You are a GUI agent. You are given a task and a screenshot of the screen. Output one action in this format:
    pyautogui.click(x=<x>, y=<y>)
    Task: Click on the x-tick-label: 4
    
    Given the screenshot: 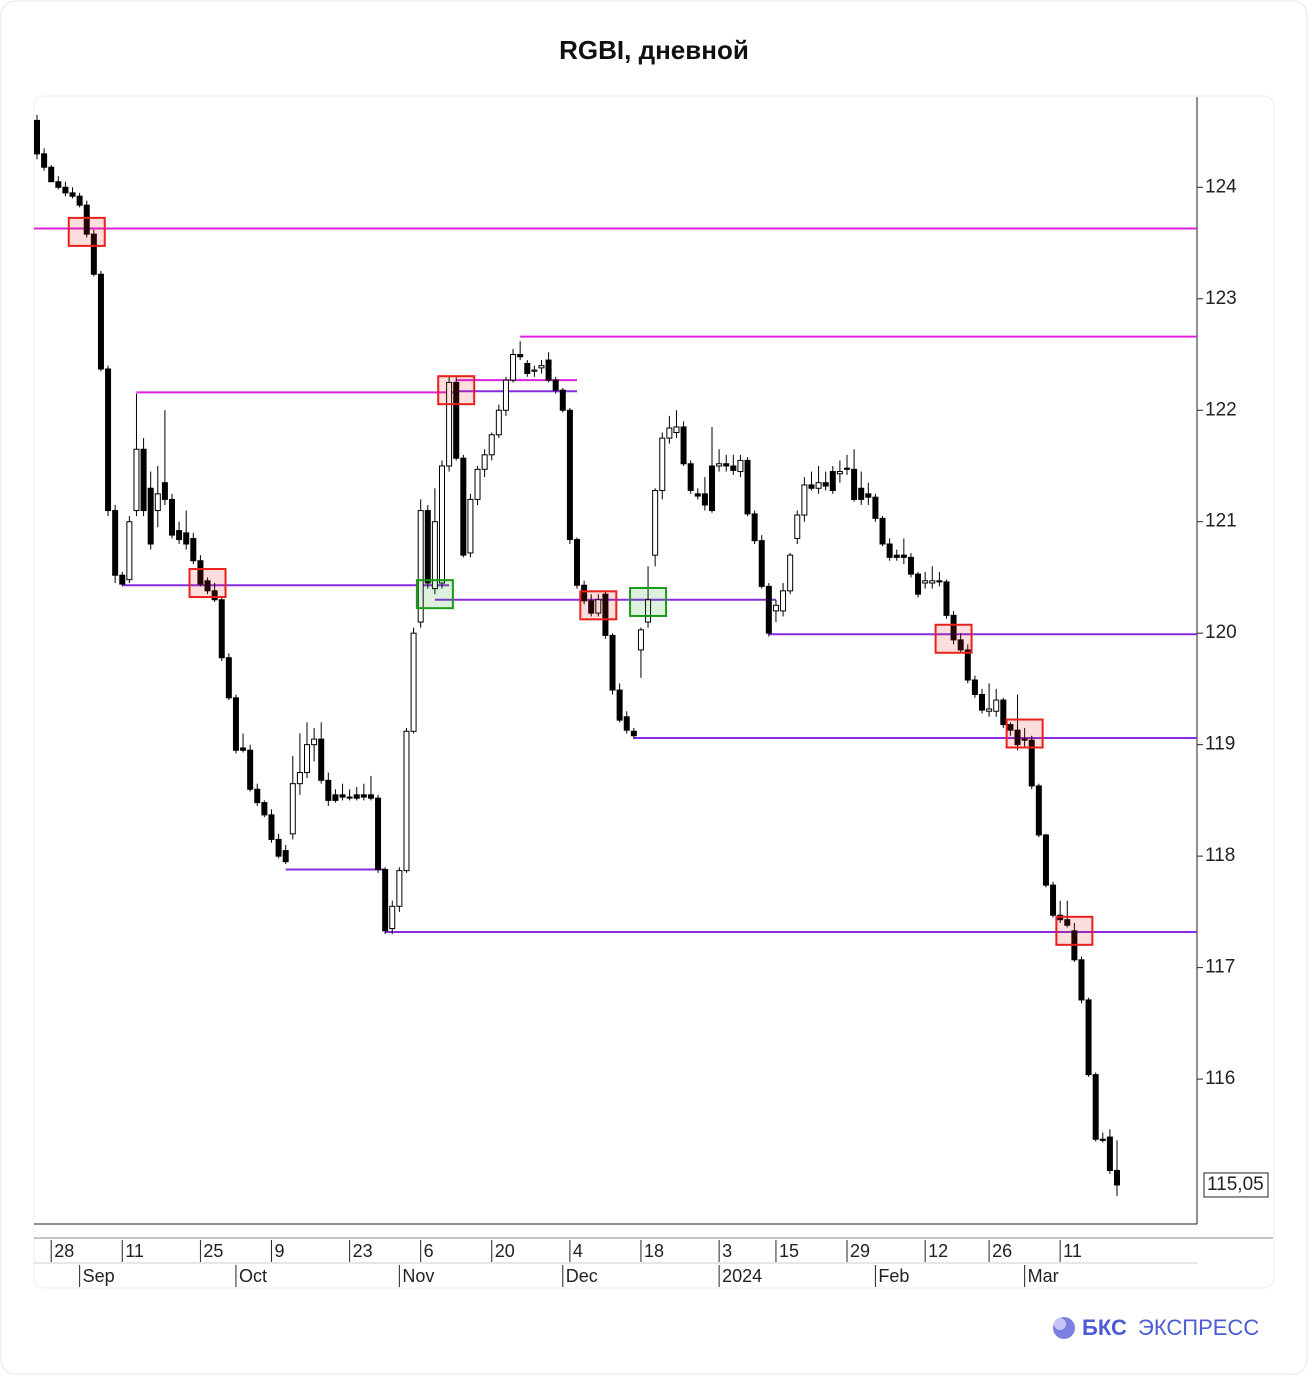 What is the action you would take?
    pyautogui.click(x=578, y=1251)
    